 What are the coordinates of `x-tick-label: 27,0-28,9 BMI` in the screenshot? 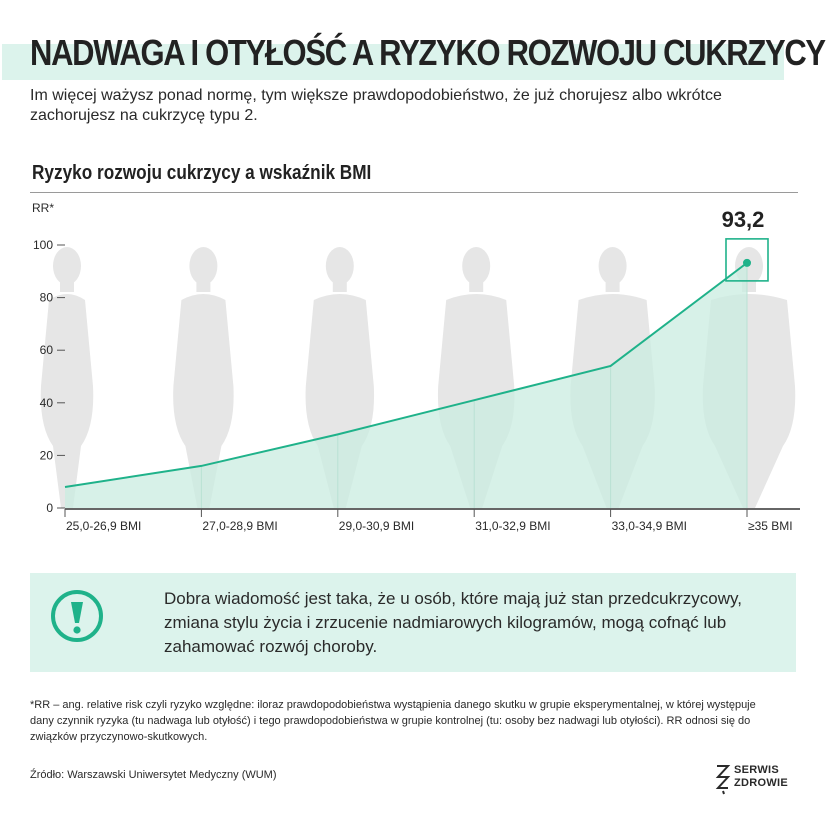 It's located at (239, 526).